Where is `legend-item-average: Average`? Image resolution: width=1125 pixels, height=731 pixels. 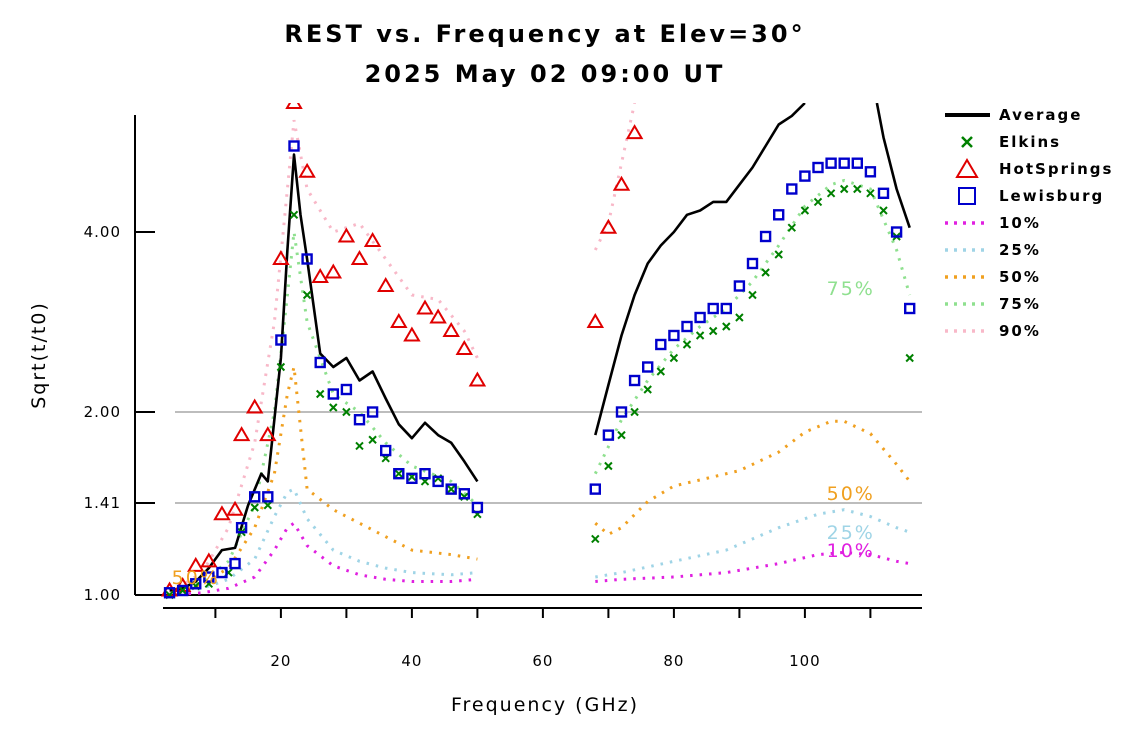 legend-item-average: Average is located at coordinates (1012, 115).